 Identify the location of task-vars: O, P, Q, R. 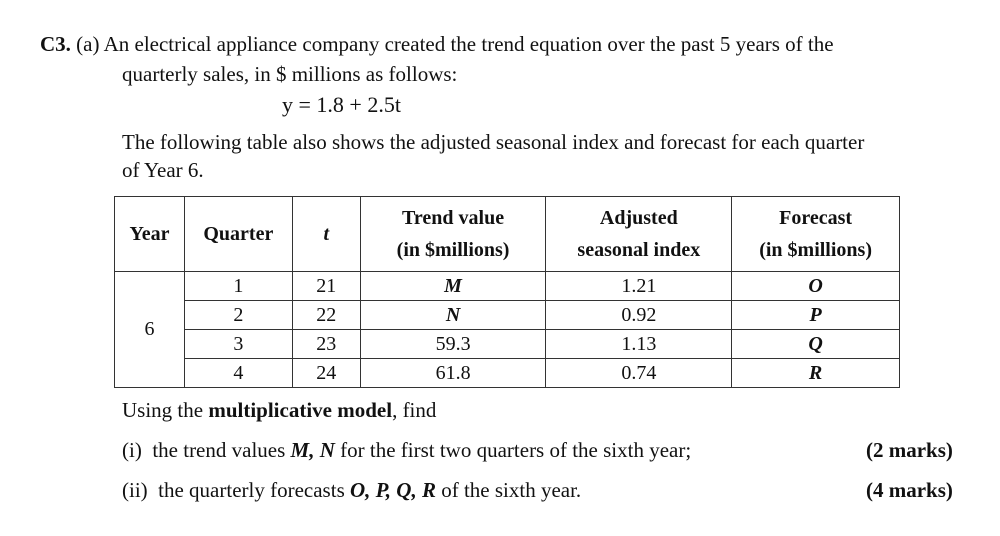
(393, 490).